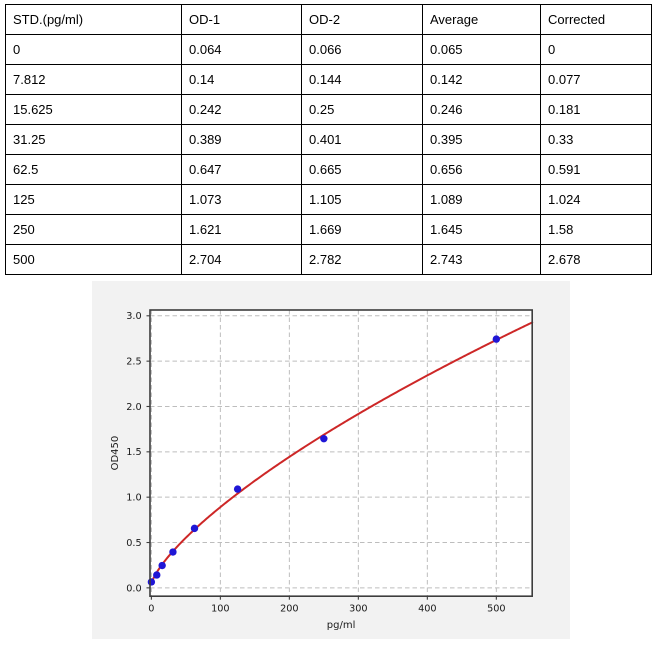  What do you see at coordinates (133, 498) in the screenshot?
I see `y-tick-label: 1.0` at bounding box center [133, 498].